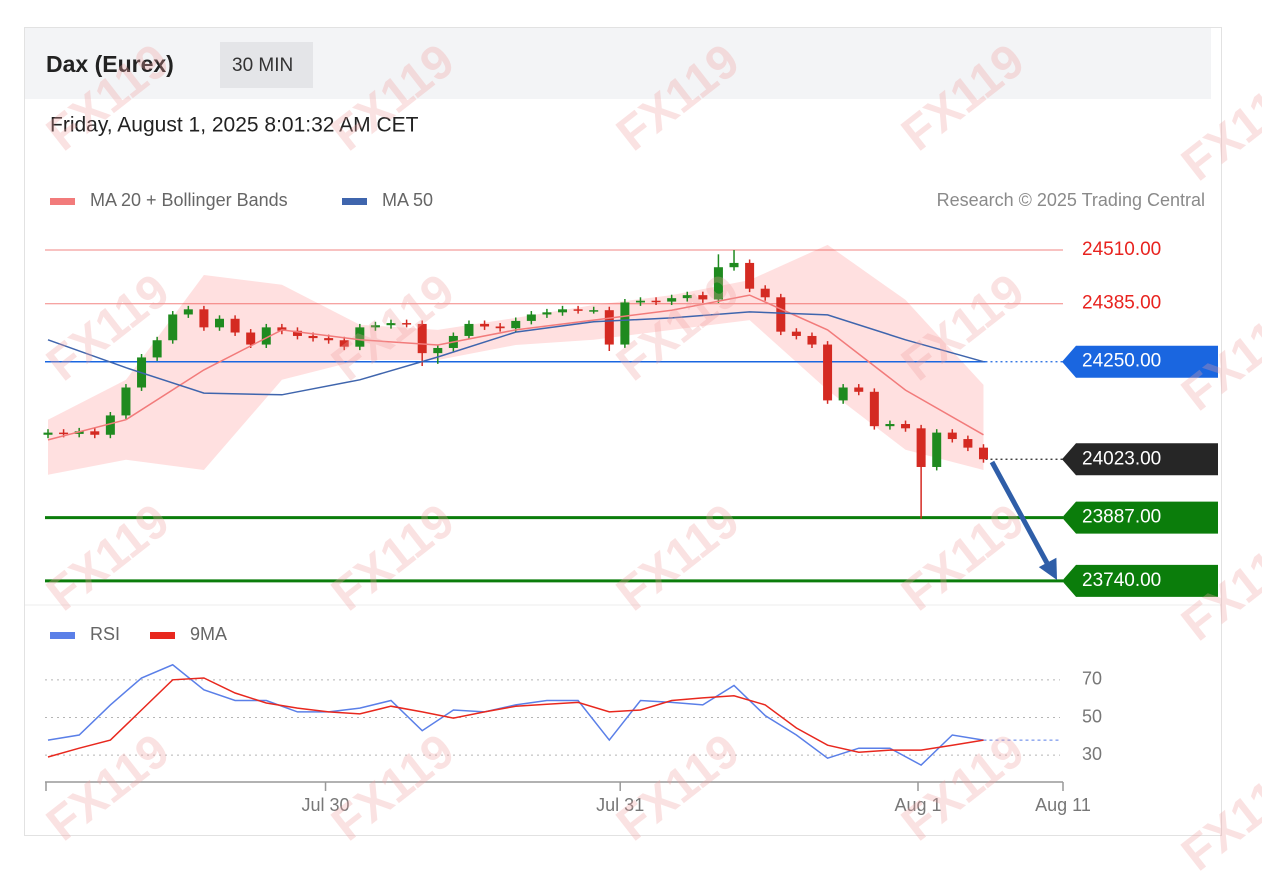 Image resolution: width=1262 pixels, height=876 pixels. Describe the element at coordinates (1092, 754) in the screenshot. I see `y-tick-label: 30` at that location.